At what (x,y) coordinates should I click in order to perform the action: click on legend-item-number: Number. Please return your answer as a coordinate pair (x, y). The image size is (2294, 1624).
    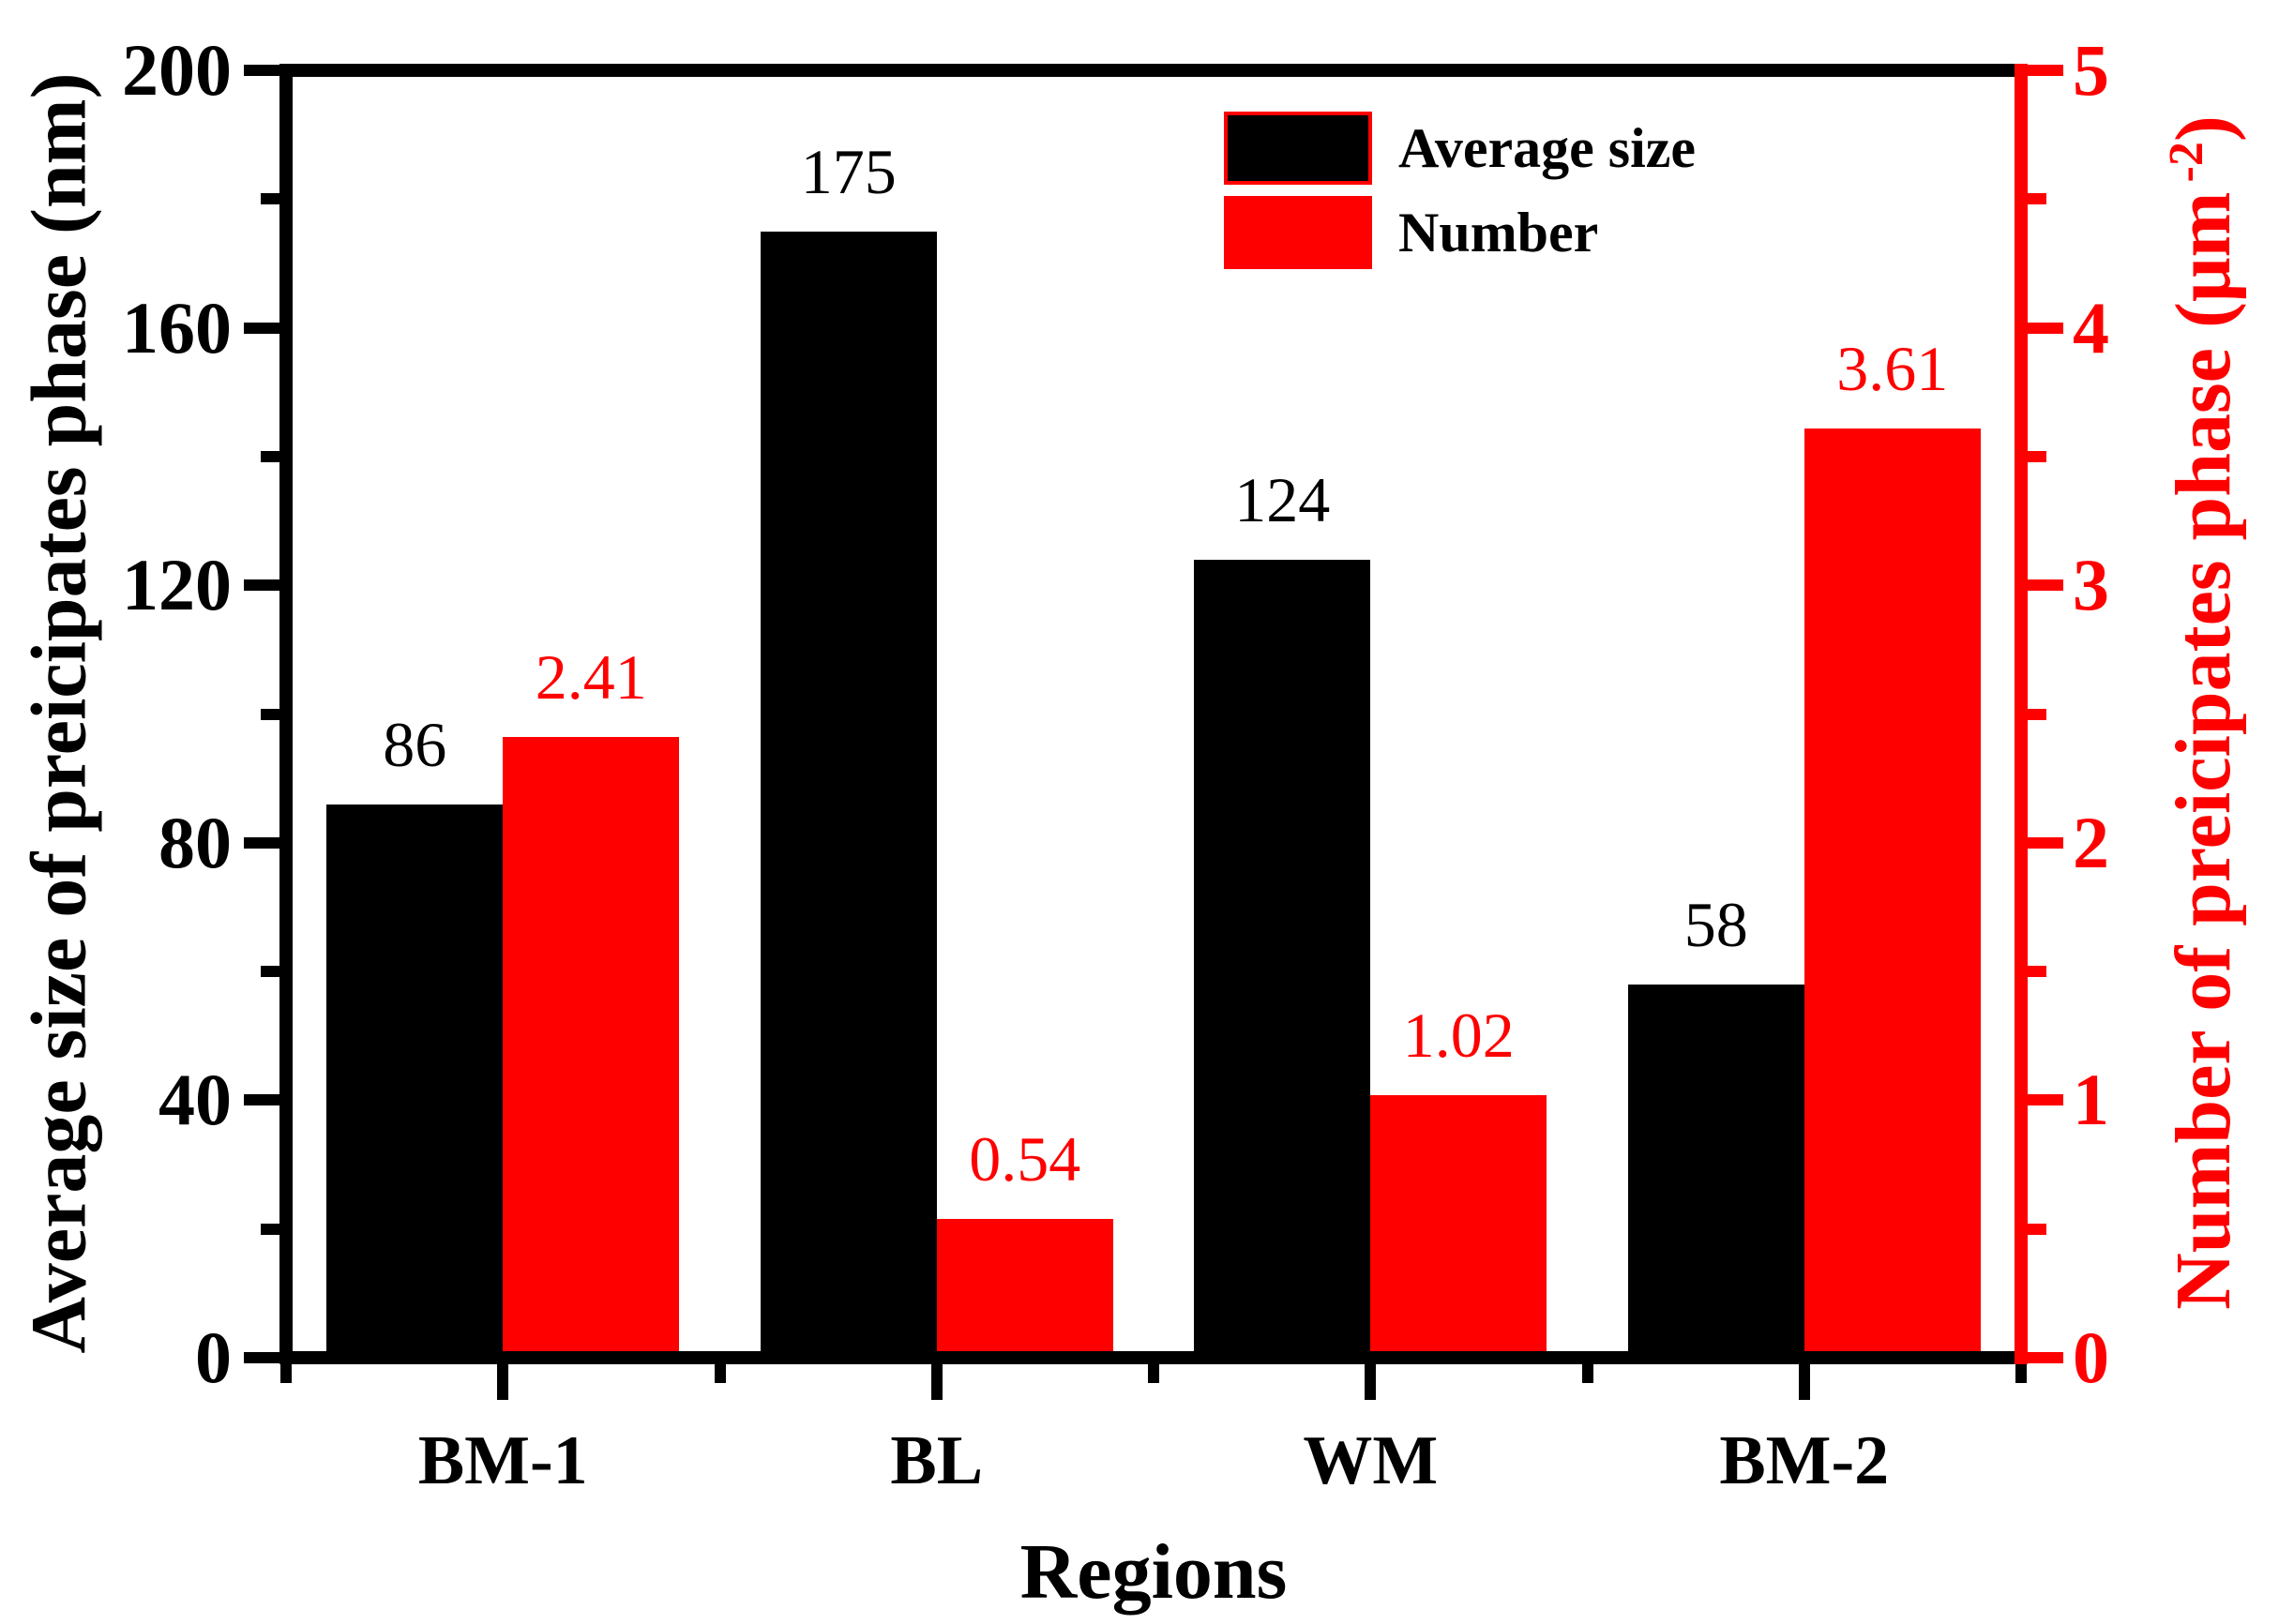
    Looking at the image, I should click on (1460, 232).